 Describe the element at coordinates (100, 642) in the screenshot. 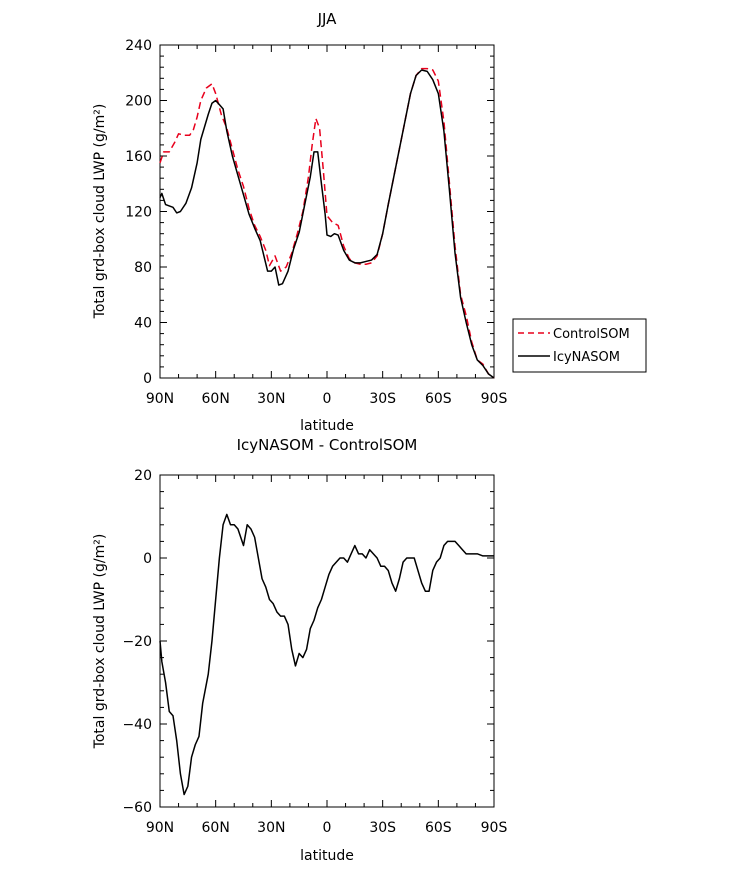

I see `bottom-y-axis-title: Total grd-box cloud LWP (g/m²)` at that location.